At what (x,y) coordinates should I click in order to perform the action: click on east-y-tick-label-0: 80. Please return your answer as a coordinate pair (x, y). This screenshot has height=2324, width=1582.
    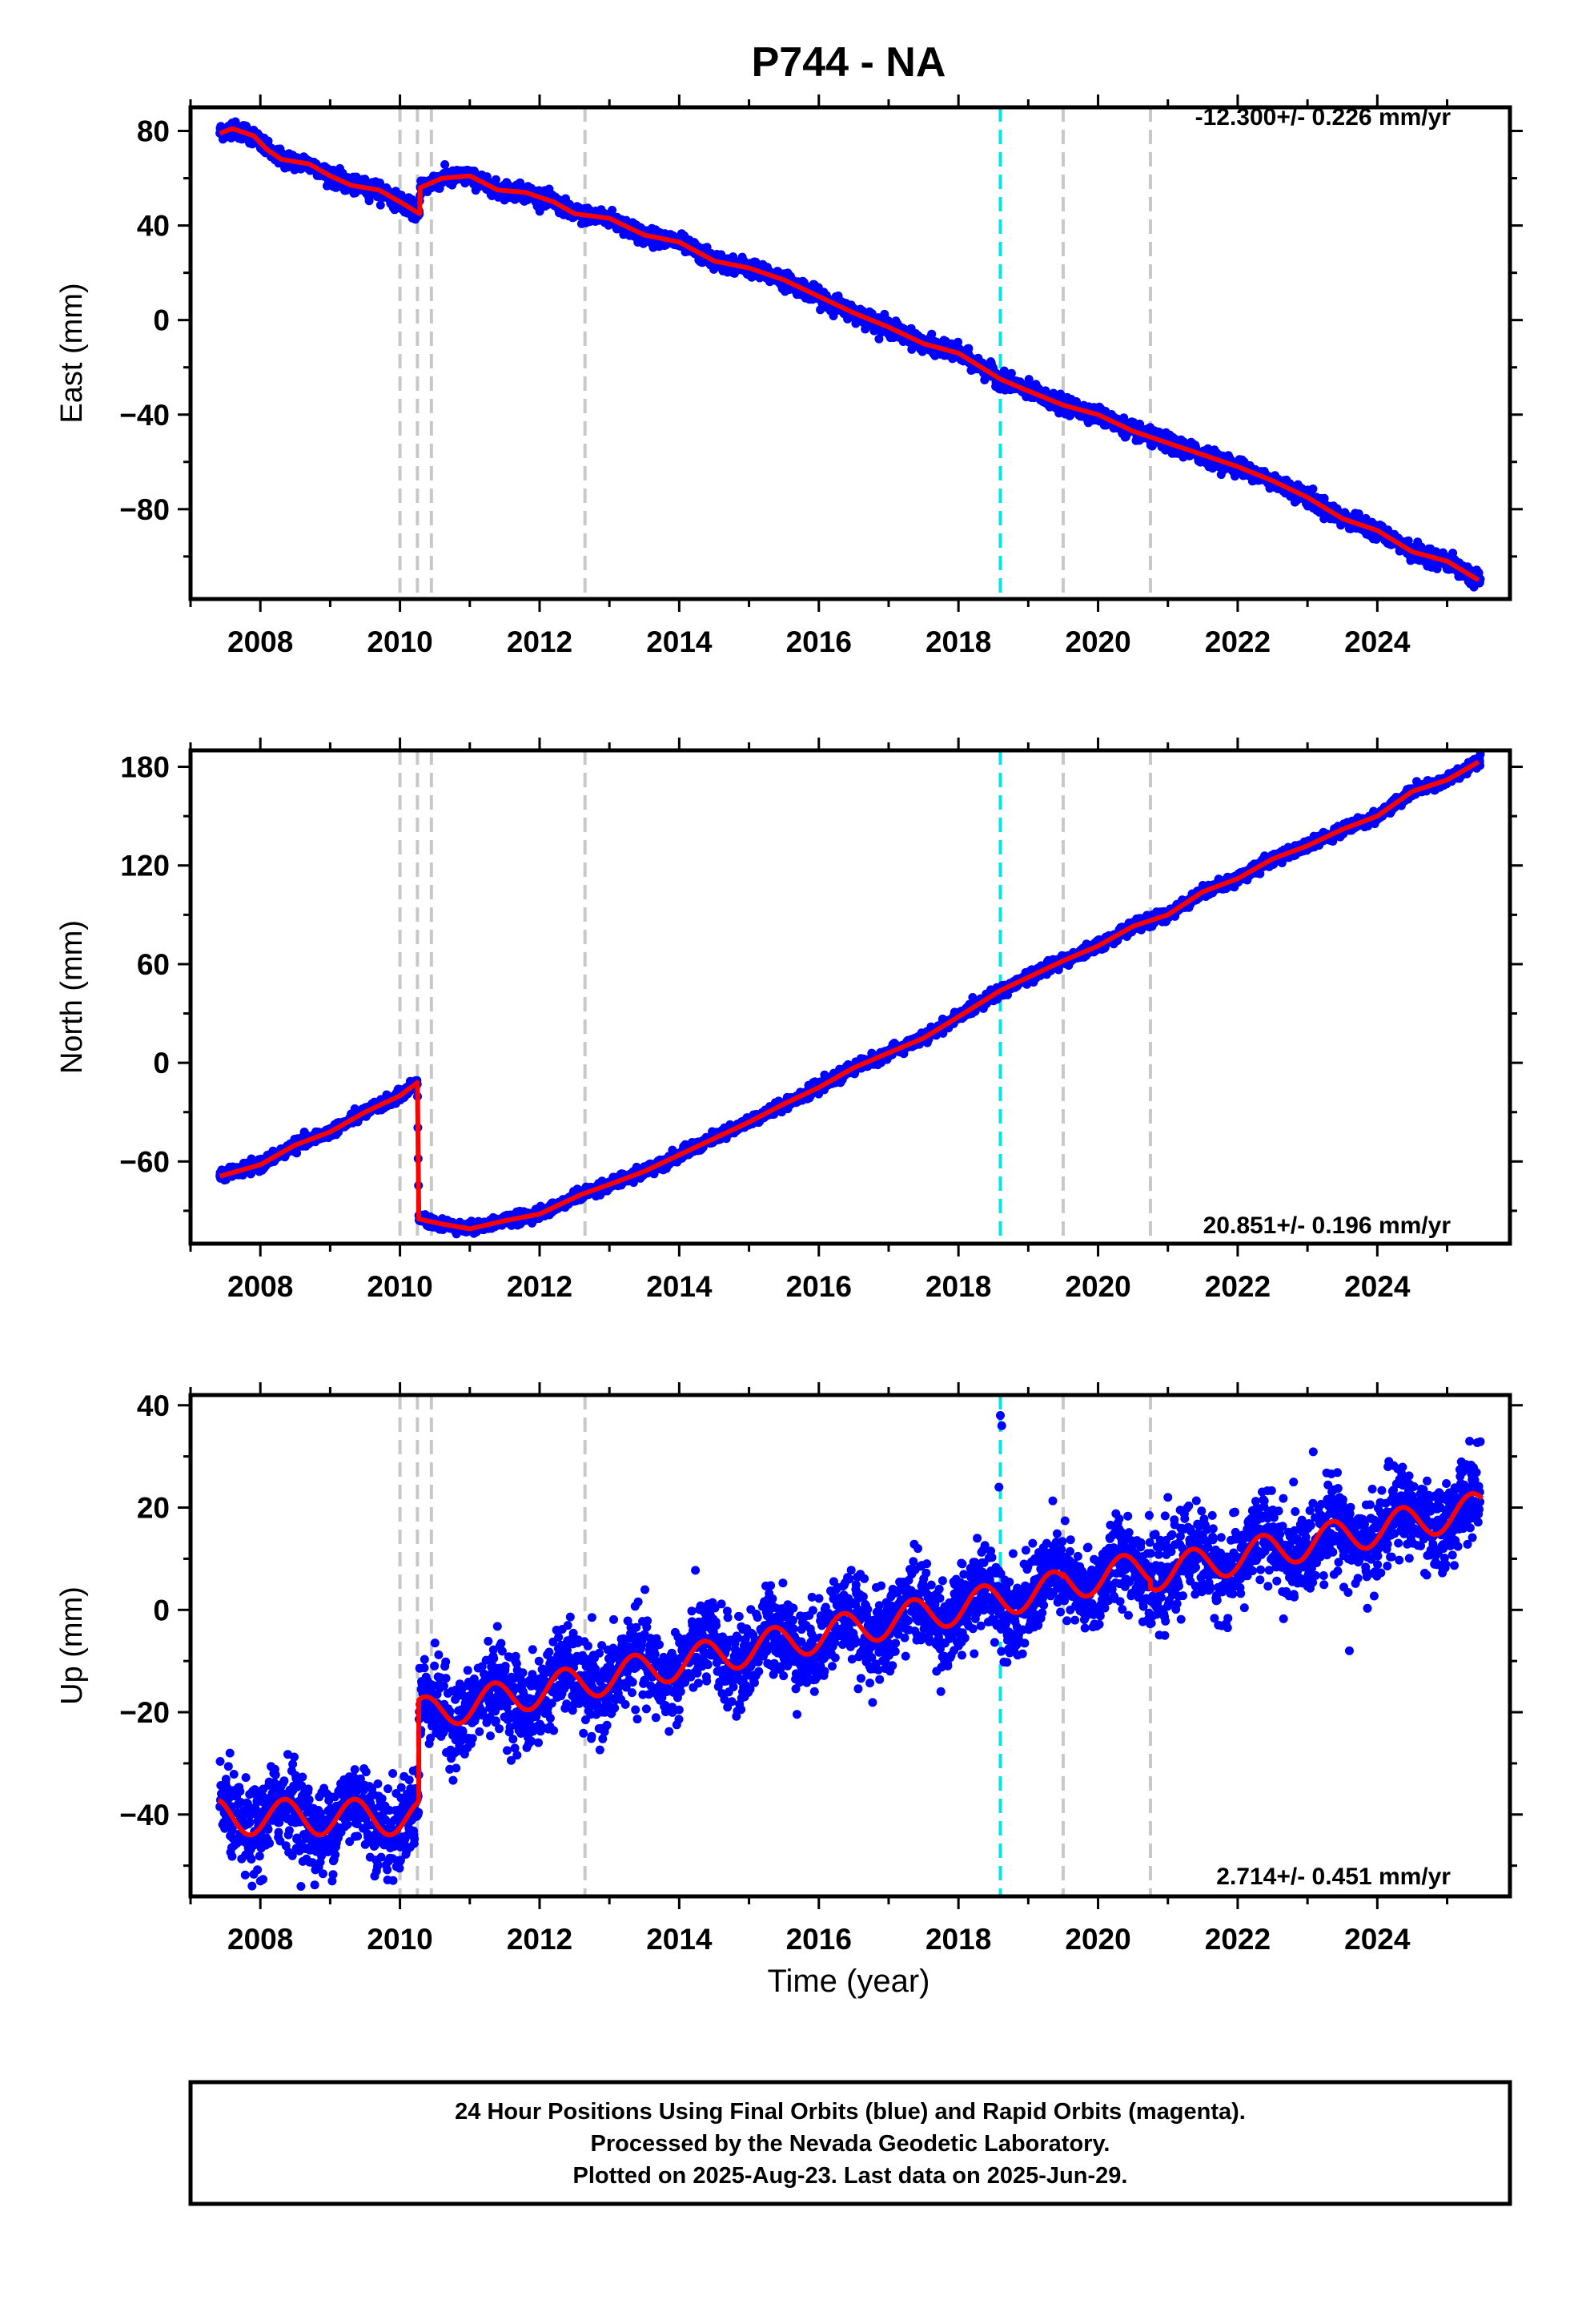
    Looking at the image, I should click on (154, 131).